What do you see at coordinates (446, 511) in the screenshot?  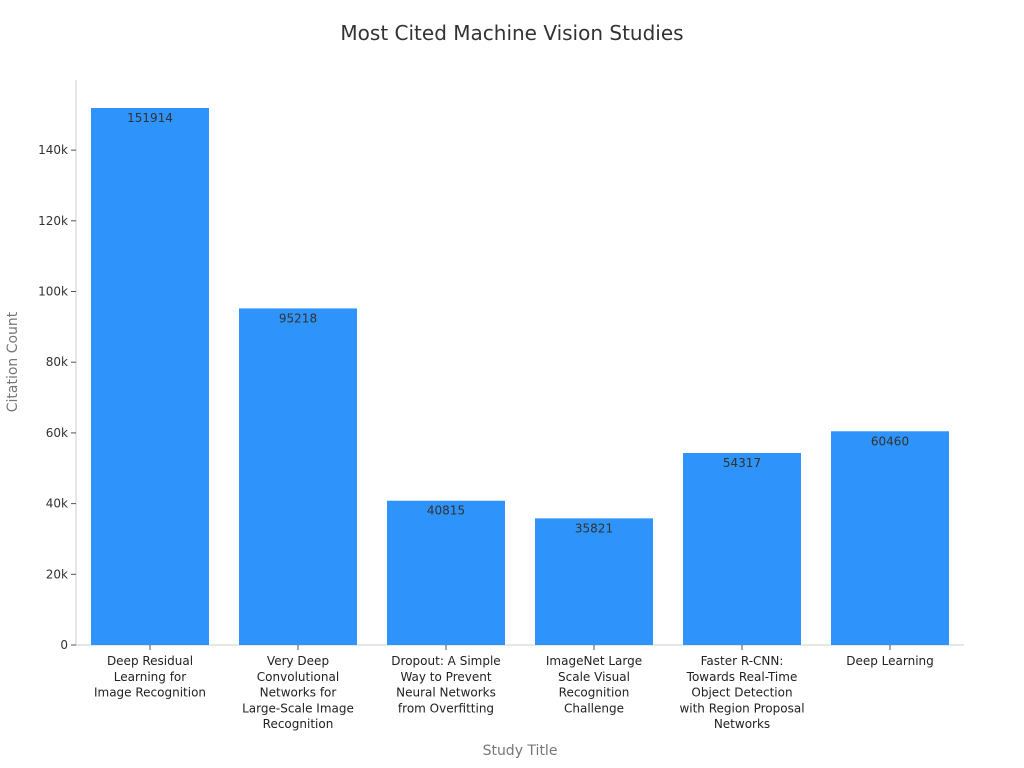 I see `data-label: 40815` at bounding box center [446, 511].